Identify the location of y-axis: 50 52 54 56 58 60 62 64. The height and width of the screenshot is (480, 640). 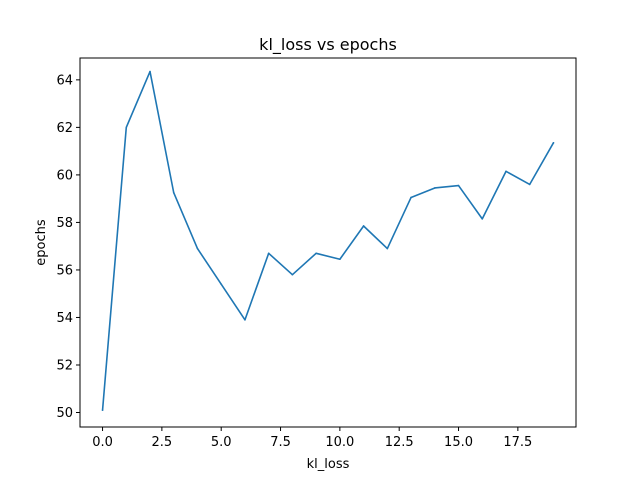
(68, 247).